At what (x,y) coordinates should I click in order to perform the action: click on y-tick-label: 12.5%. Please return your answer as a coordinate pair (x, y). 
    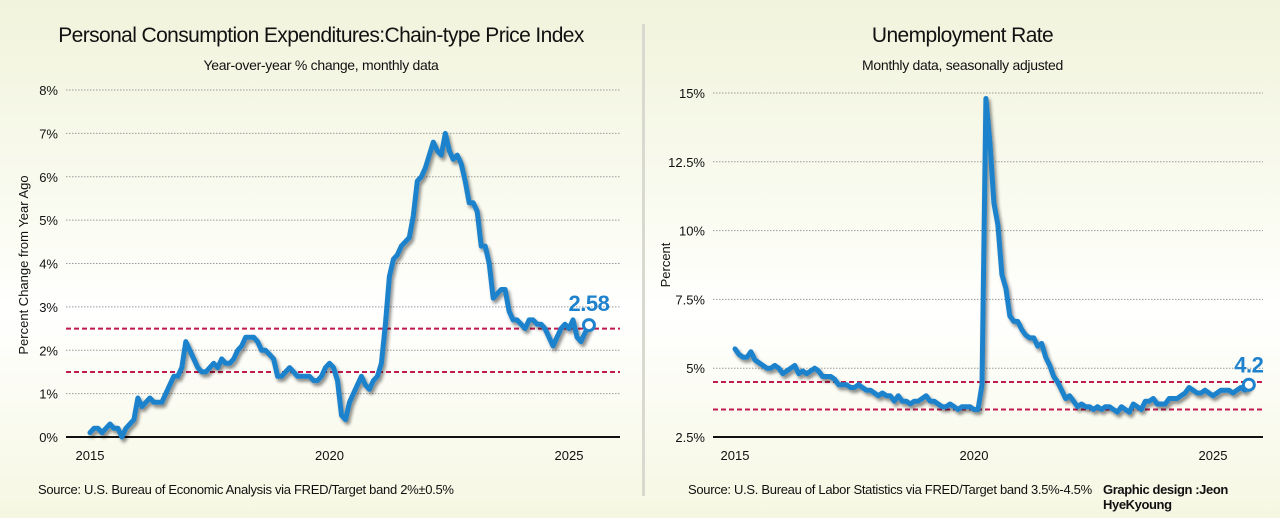
    Looking at the image, I should click on (686, 162).